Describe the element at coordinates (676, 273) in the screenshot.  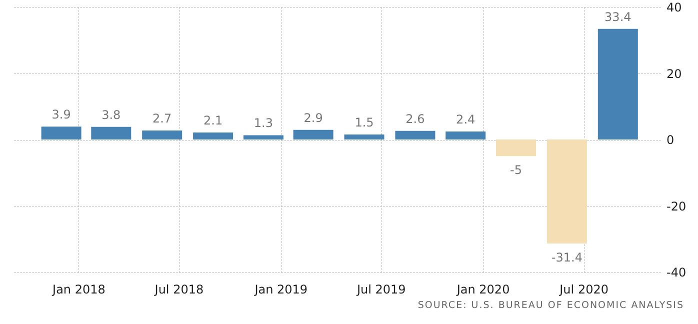
I see `y-tick-label: -40` at that location.